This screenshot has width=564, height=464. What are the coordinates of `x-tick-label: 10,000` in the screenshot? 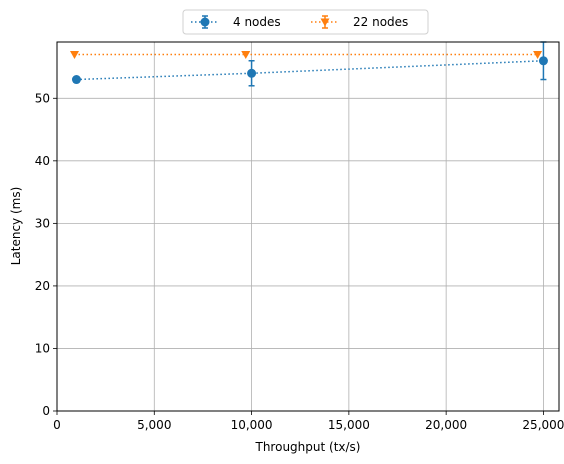 It's located at (252, 425).